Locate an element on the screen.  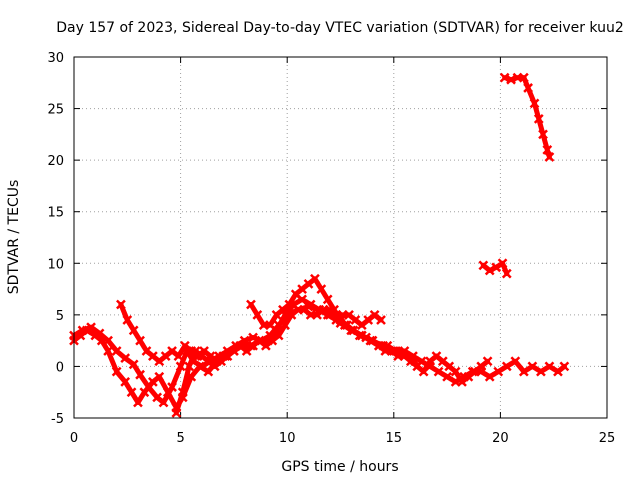
x-tick-label: 25 is located at coordinates (607, 438).